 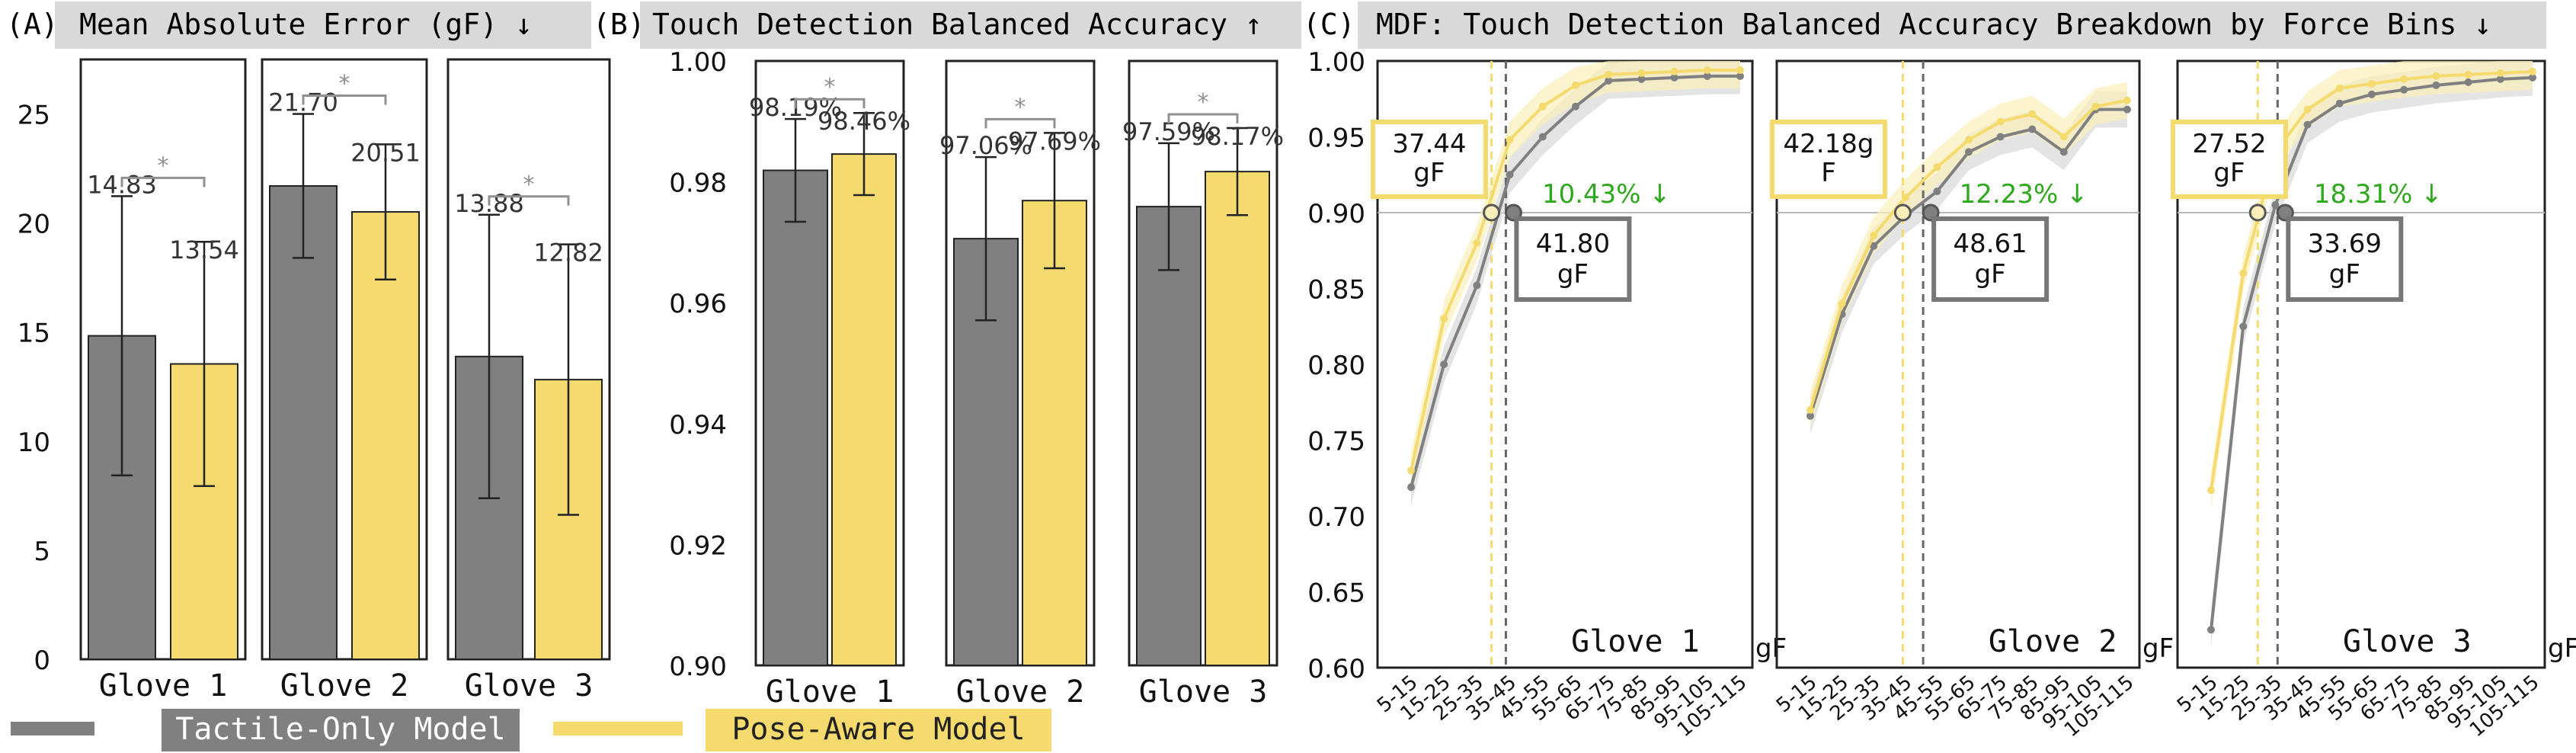 What do you see at coordinates (1336, 62) in the screenshot?
I see `panel-c-ytick: 1.00` at bounding box center [1336, 62].